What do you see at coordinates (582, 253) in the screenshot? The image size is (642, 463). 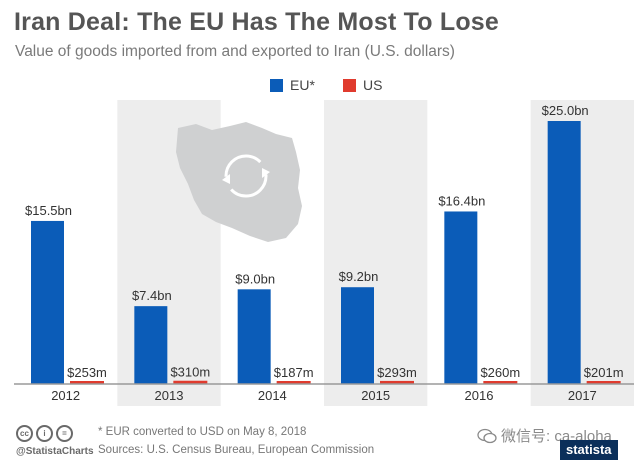 I see `column-shade-2017` at bounding box center [582, 253].